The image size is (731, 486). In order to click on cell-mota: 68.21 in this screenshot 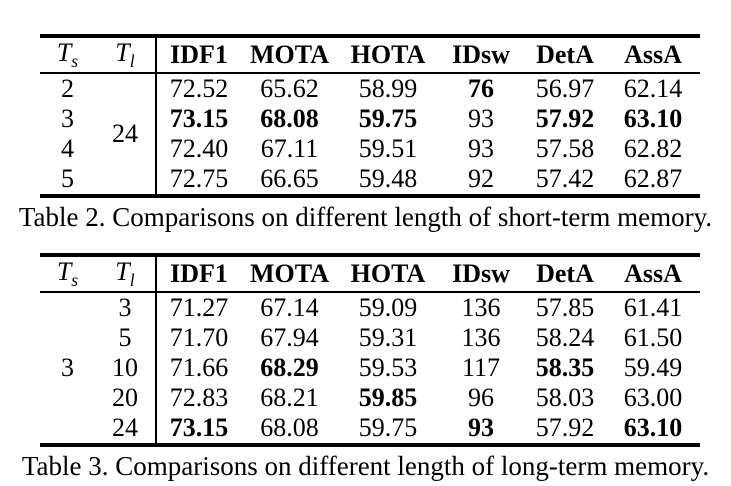, I will do `click(289, 398)`.